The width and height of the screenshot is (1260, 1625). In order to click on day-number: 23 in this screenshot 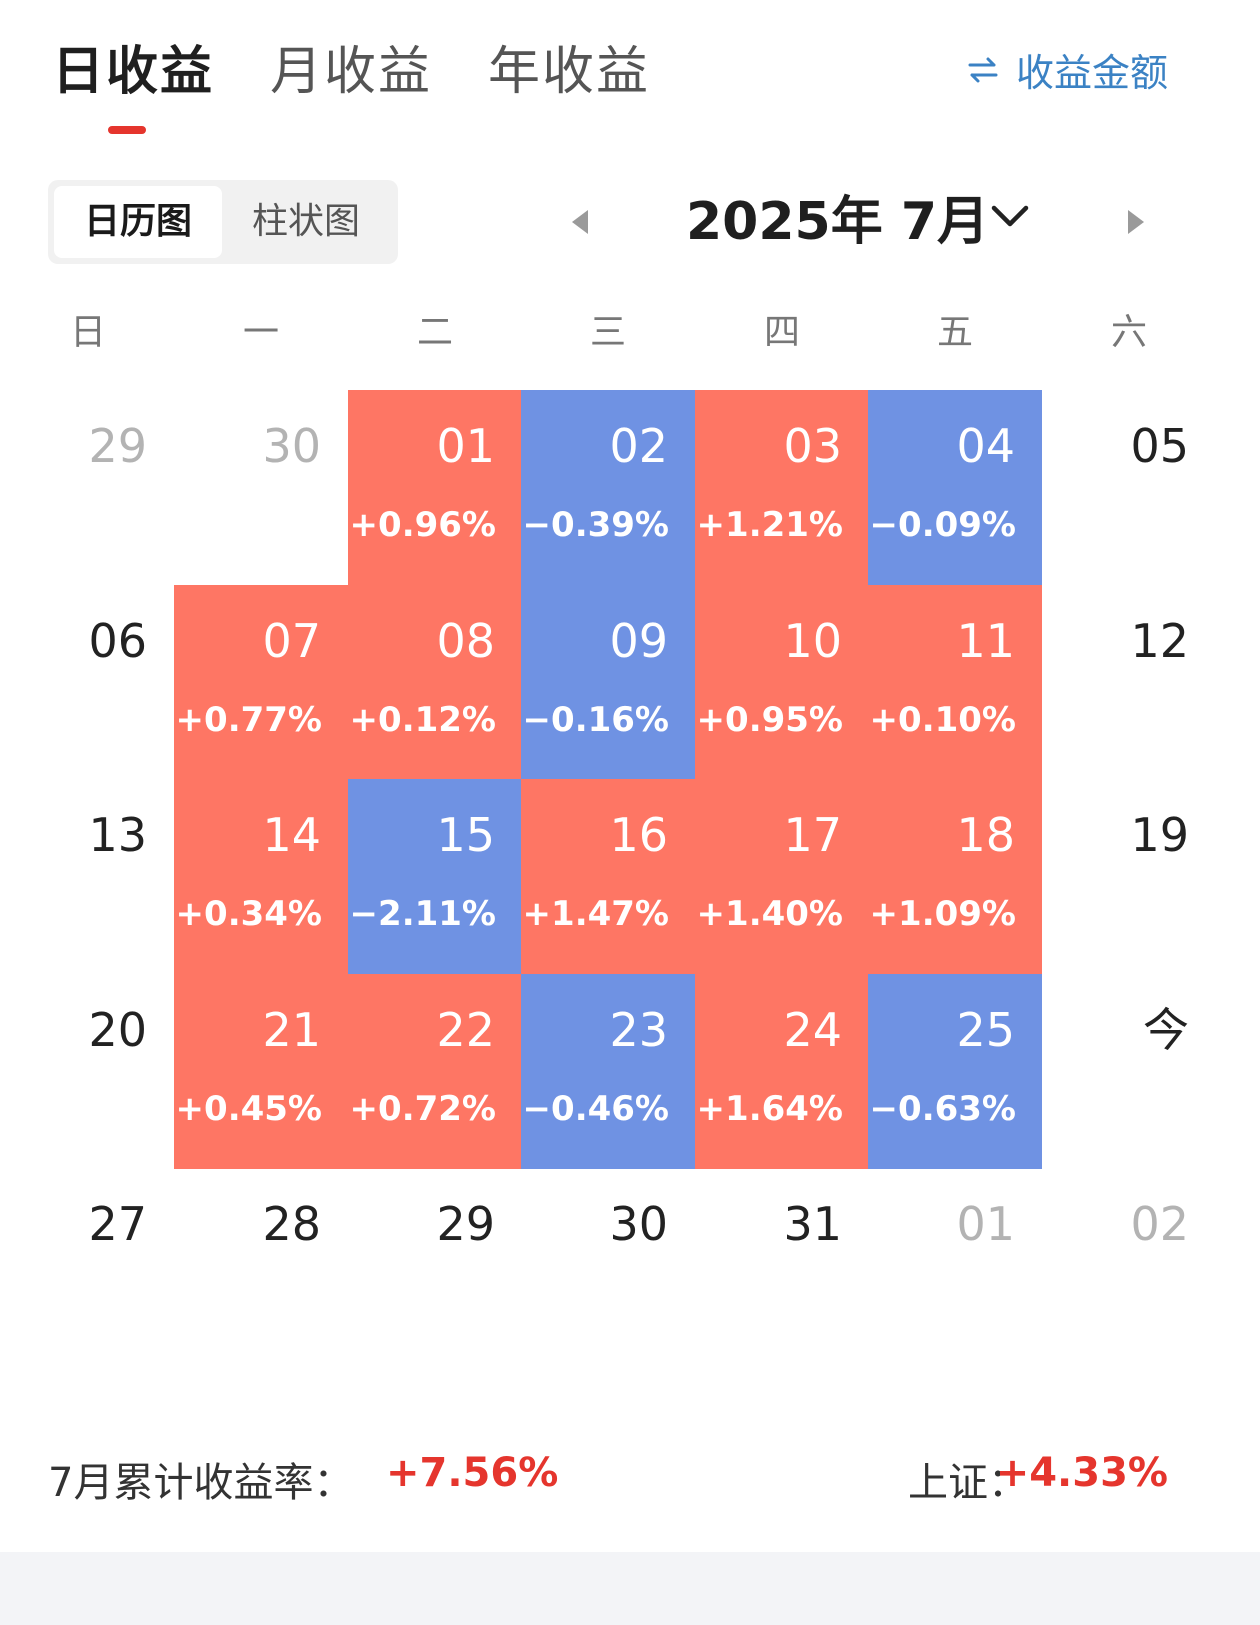, I will do `click(638, 1030)`.